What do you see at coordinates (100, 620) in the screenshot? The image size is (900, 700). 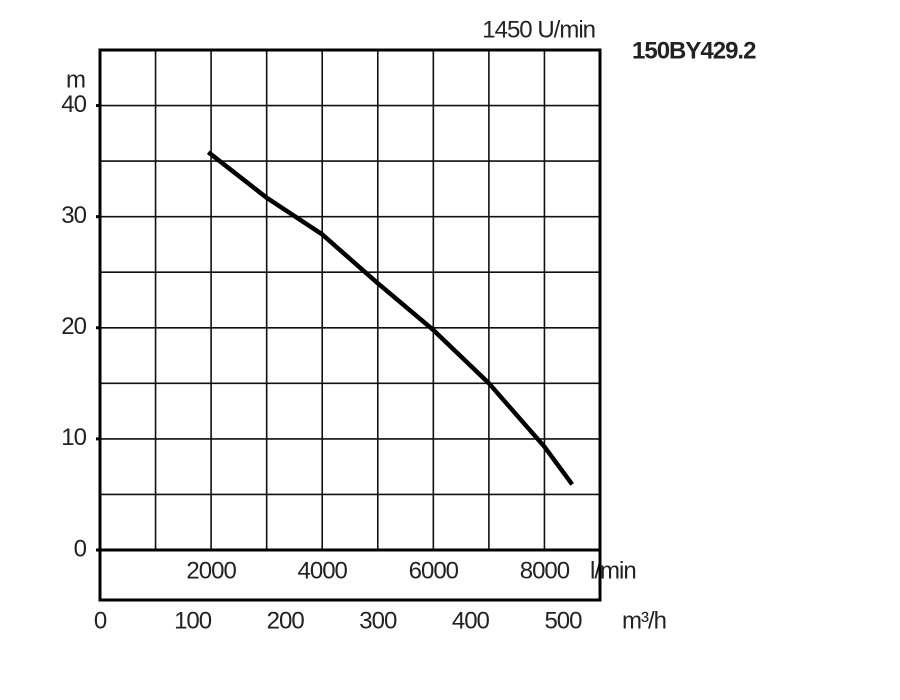 I see `x2-tick-label: 0` at bounding box center [100, 620].